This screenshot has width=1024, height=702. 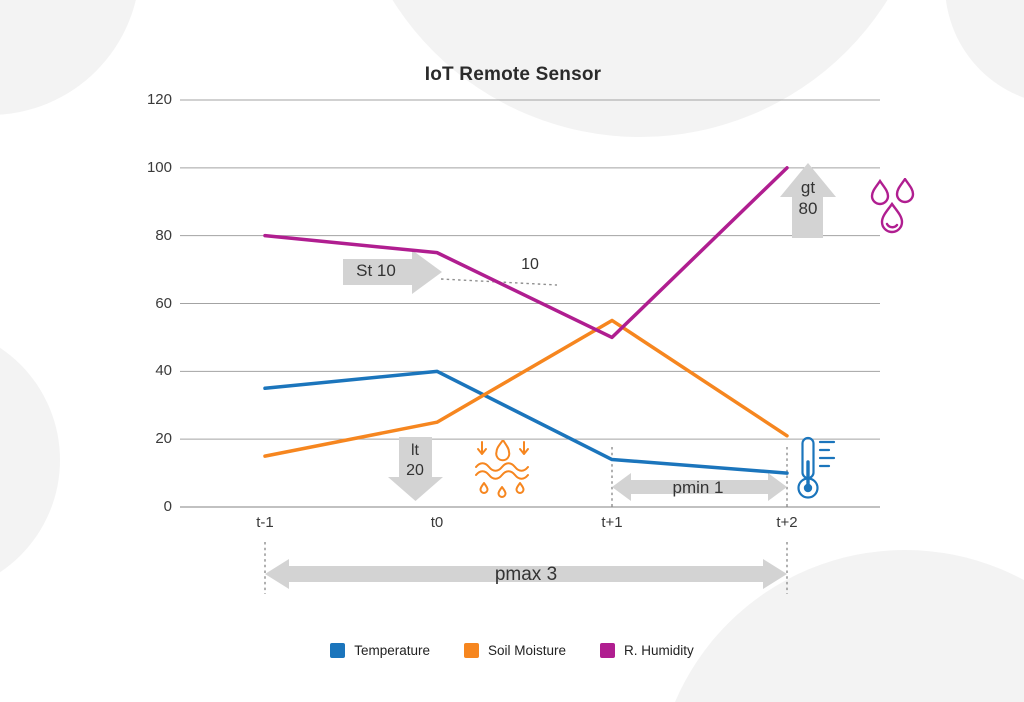 What do you see at coordinates (265, 522) in the screenshot?
I see `x-axis-tick-label: t-1` at bounding box center [265, 522].